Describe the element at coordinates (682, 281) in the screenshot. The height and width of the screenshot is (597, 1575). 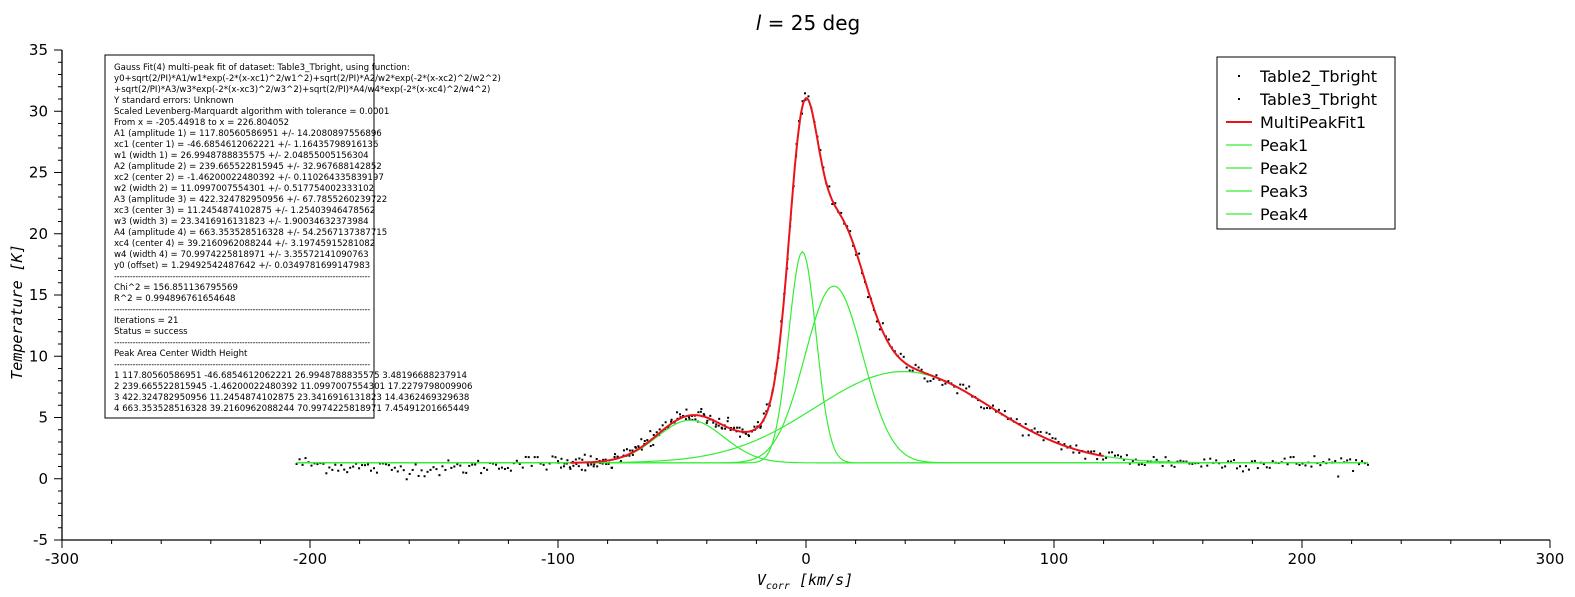
I see `series-Table2_Tbright` at that location.